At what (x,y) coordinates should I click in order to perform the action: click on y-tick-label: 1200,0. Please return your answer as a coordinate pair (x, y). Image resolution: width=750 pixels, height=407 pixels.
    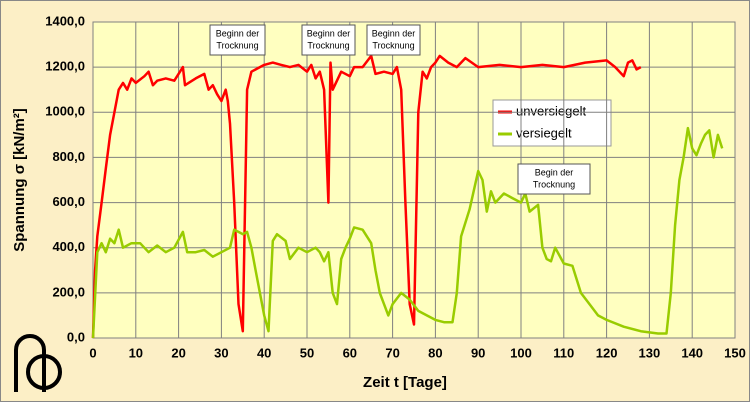
    Looking at the image, I should click on (65, 66).